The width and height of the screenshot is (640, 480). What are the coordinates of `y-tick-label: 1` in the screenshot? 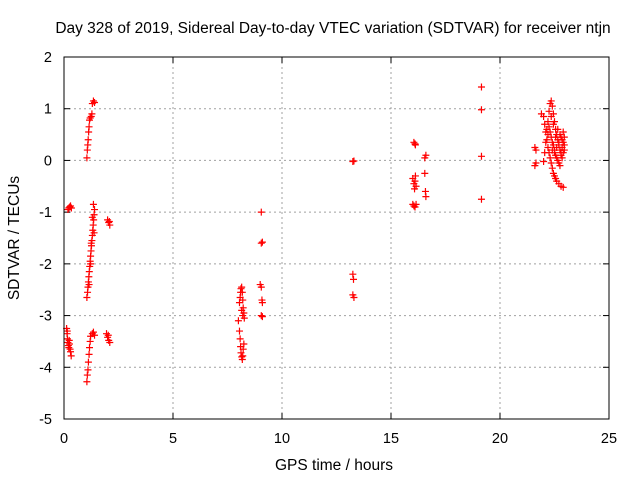 It's located at (48, 110).